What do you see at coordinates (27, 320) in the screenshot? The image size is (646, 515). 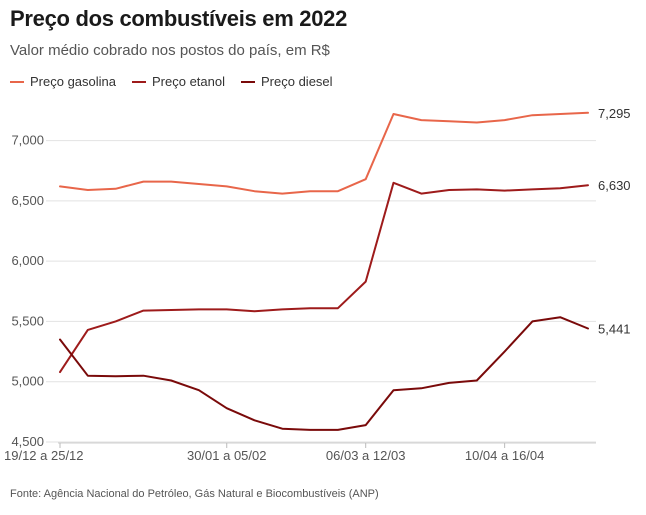 I see `y-tick-label: 5,500` at bounding box center [27, 320].